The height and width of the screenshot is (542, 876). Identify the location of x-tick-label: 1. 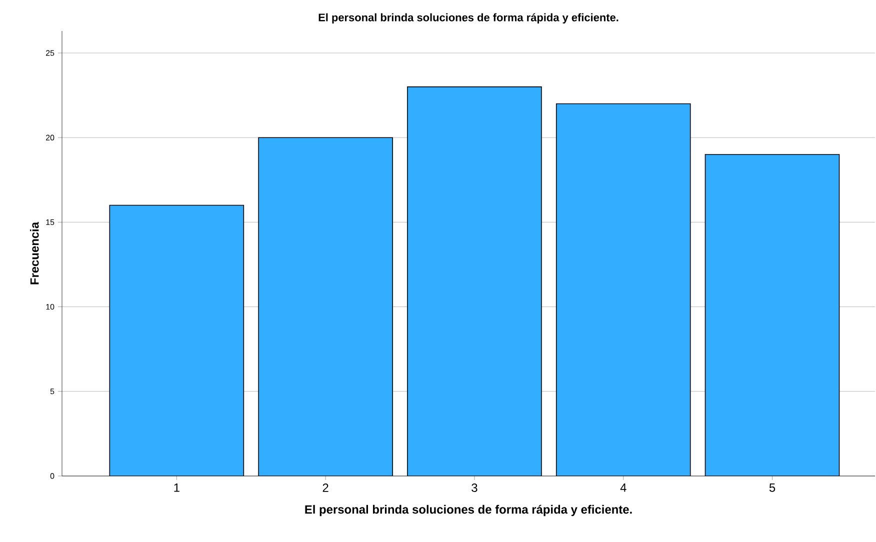
(177, 488).